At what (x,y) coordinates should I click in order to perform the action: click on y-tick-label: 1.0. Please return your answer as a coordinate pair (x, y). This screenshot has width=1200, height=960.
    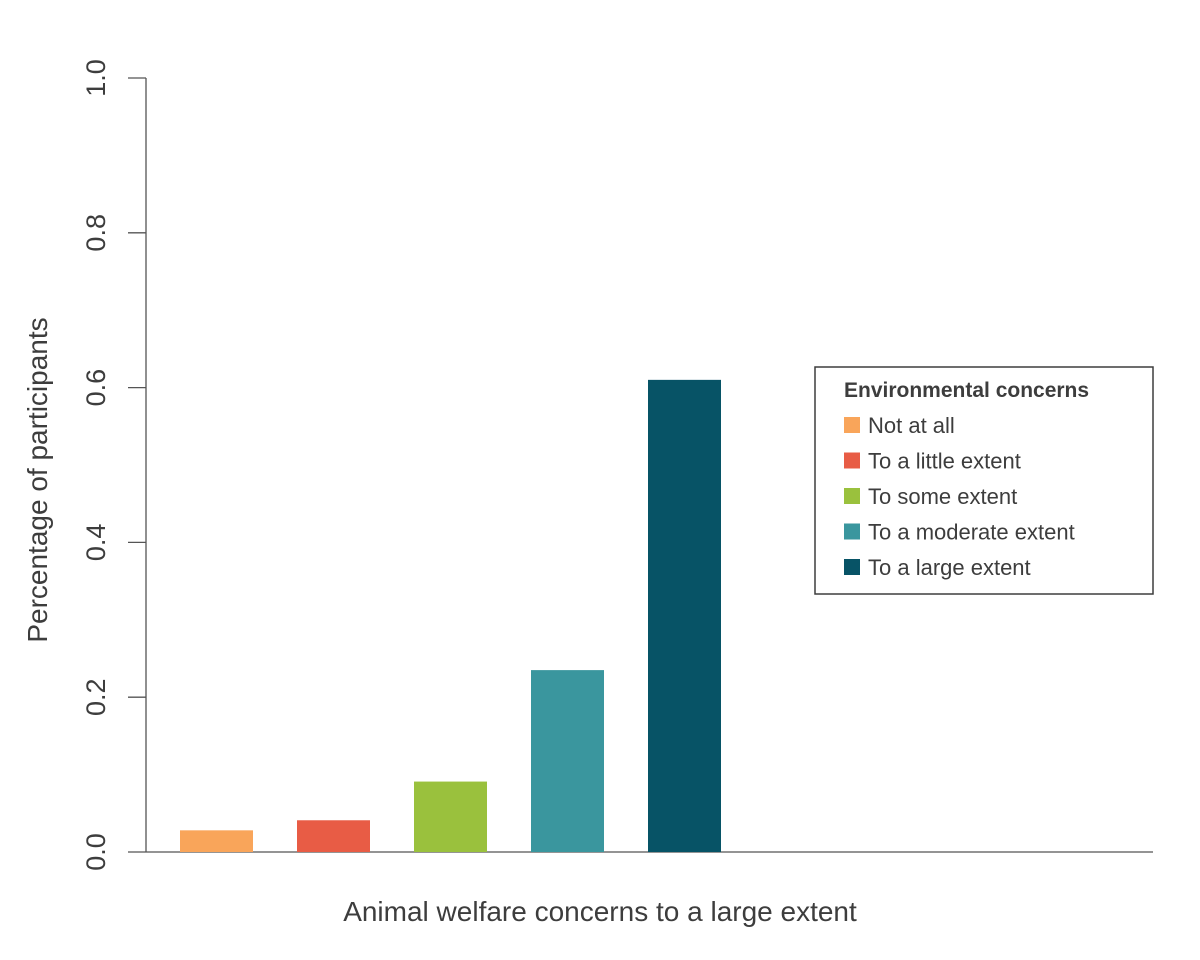
    Looking at the image, I should click on (96, 78).